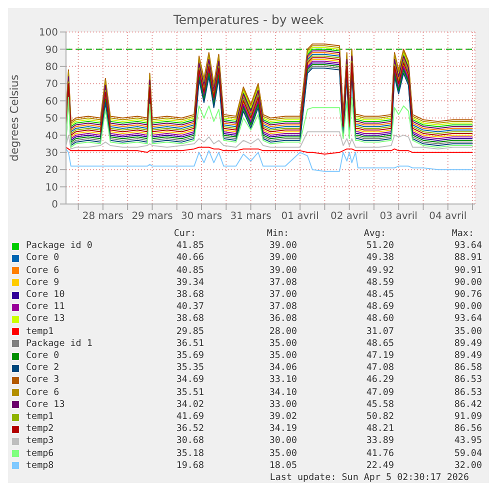  I want to click on x-tick-label: 28 mars, so click(103, 216).